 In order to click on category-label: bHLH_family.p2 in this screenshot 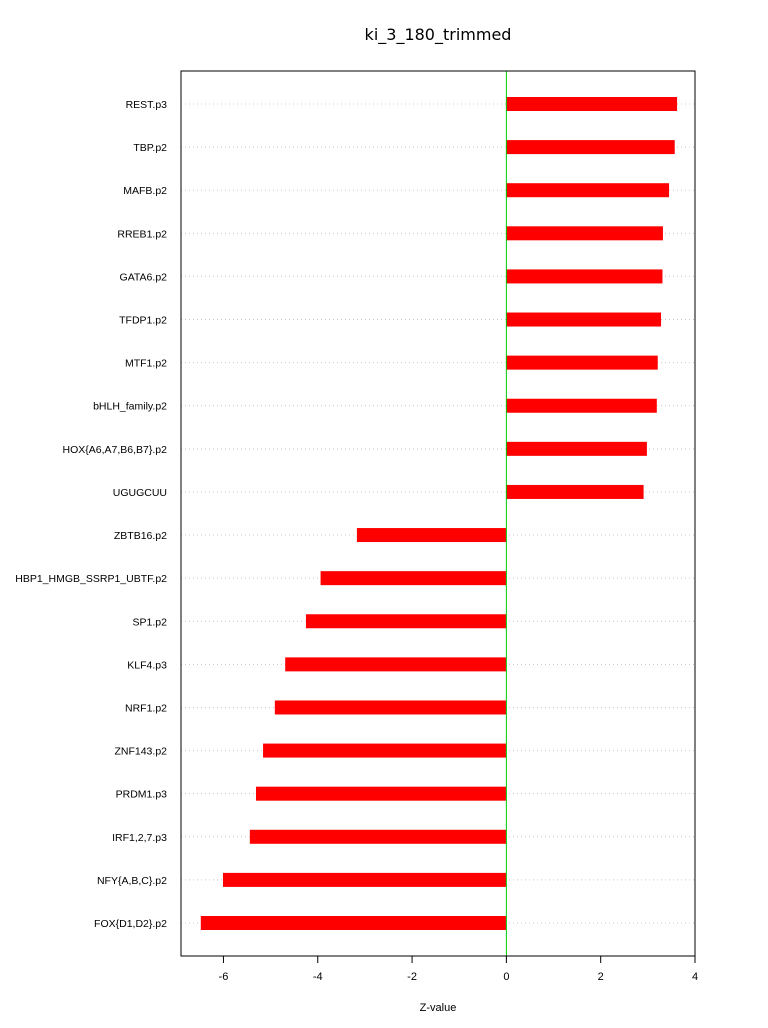, I will do `click(130, 407)`.